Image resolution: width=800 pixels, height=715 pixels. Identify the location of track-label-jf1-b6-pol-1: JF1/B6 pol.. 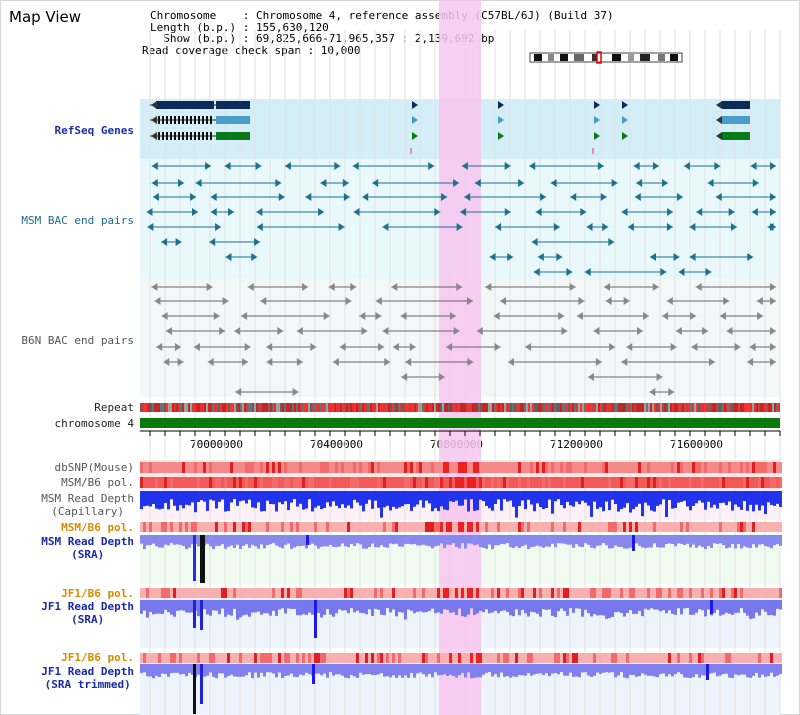
(97, 593).